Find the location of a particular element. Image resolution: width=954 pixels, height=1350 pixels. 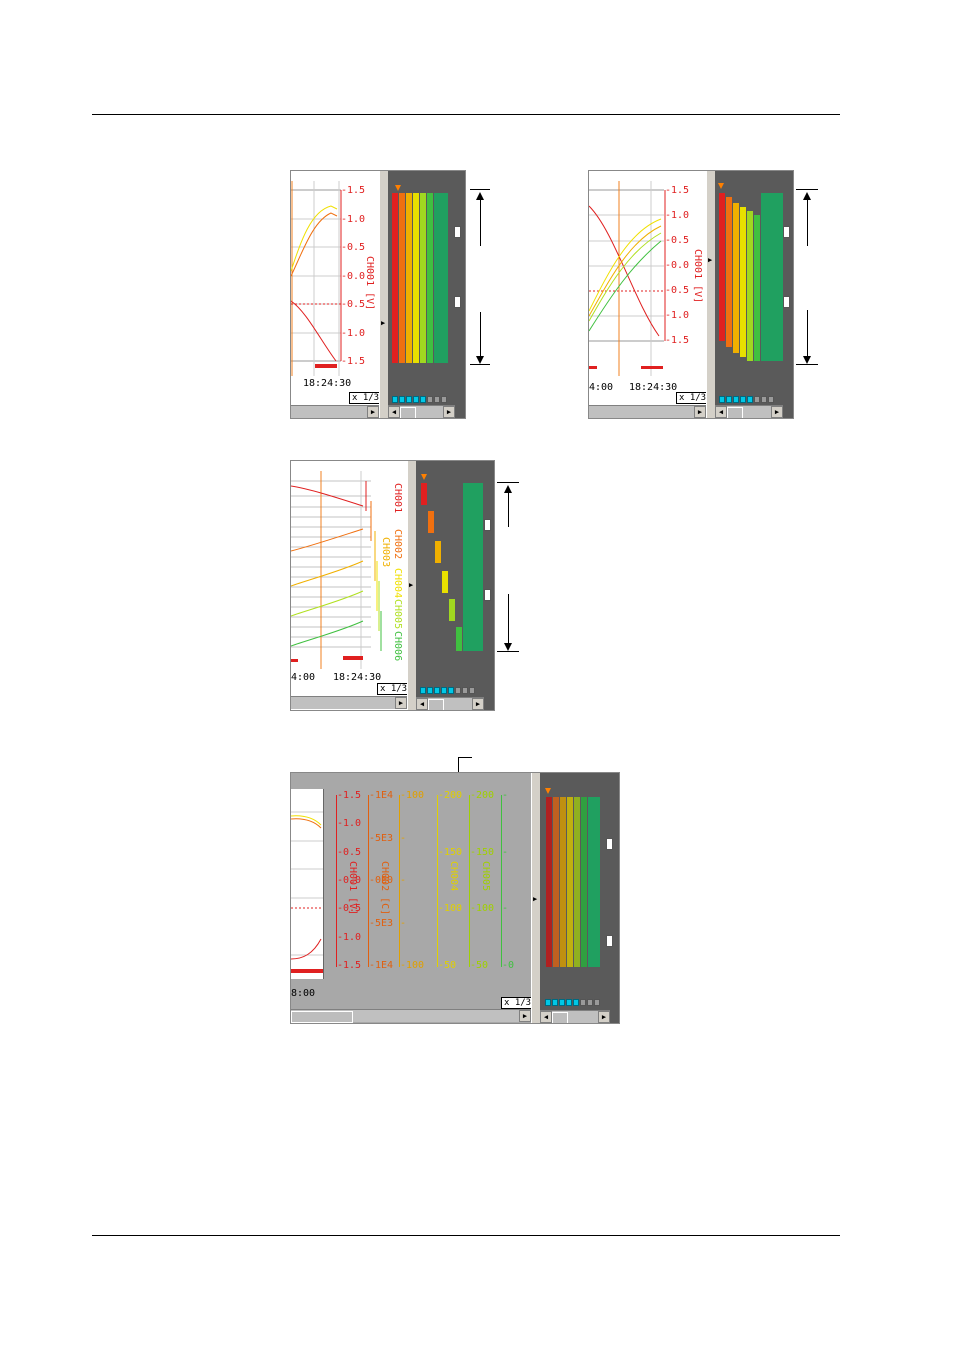

dimension-arrow-down-icon is located at coordinates (807, 360).